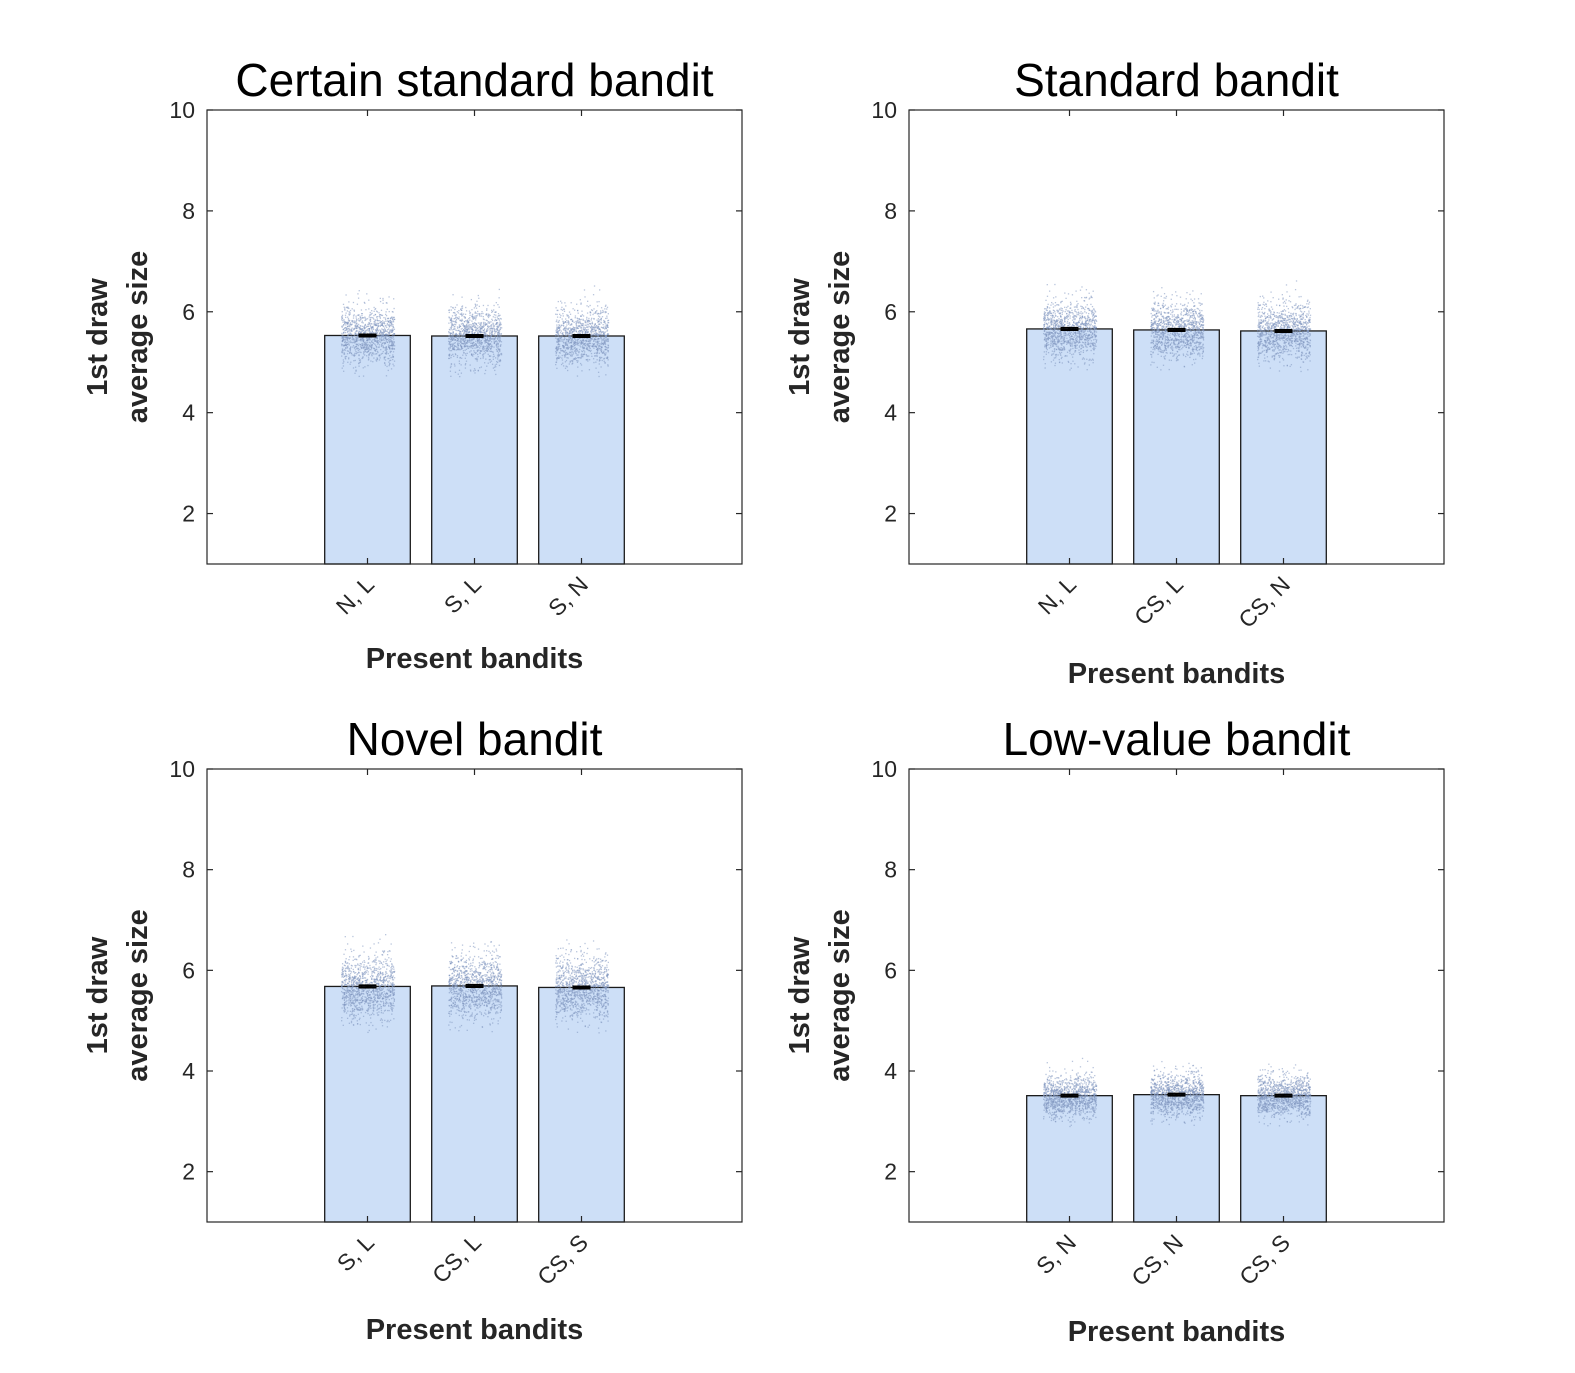  Describe the element at coordinates (98, 337) in the screenshot. I see `y-axis-label-line1: 1st draw` at that location.